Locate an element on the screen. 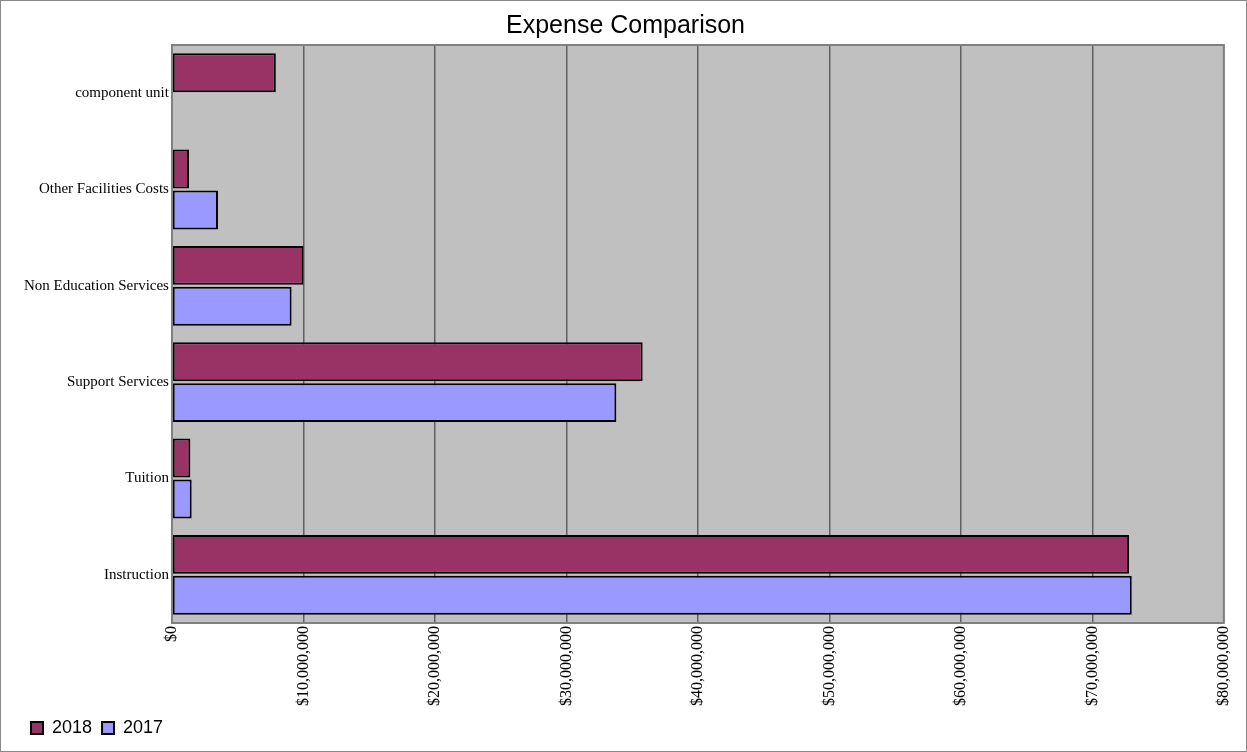 The image size is (1247, 752). x-tick-label: $0 is located at coordinates (171, 634).